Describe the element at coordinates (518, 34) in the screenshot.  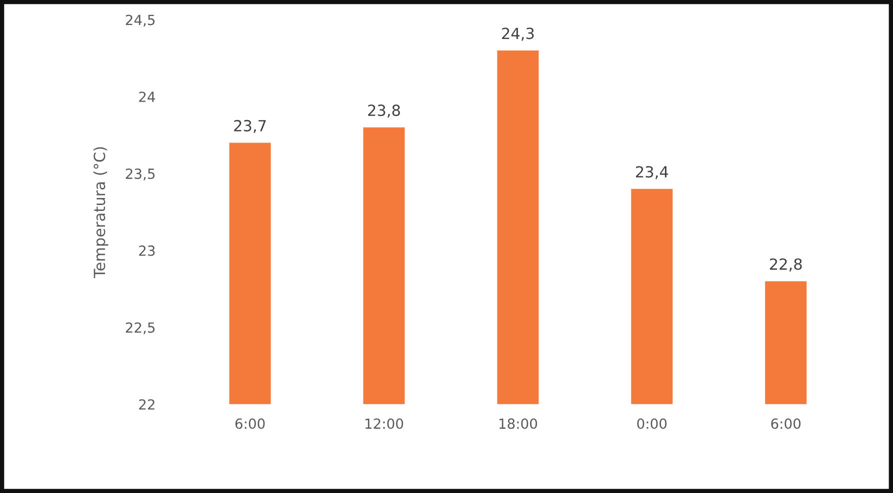
I see `data-label: 24,3` at that location.